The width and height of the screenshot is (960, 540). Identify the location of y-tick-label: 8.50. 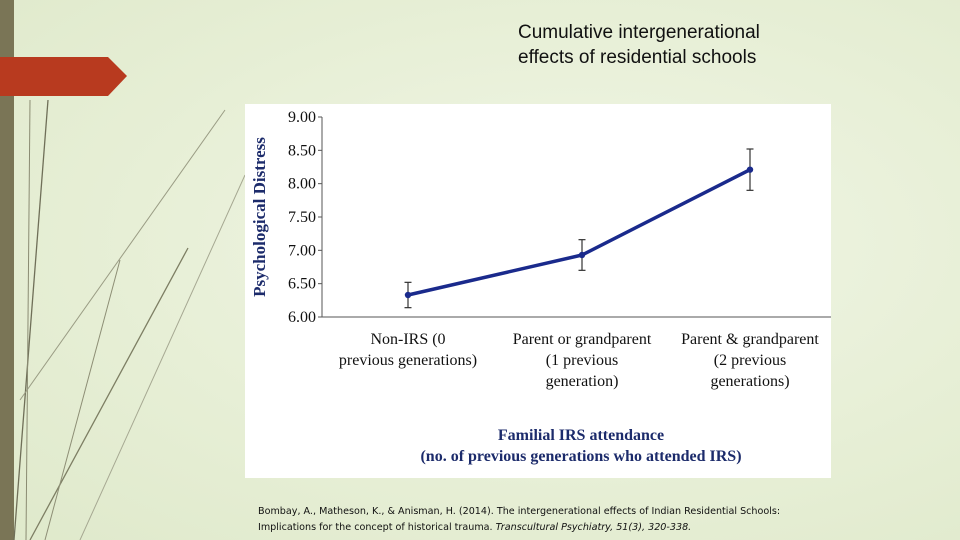
(302, 150).